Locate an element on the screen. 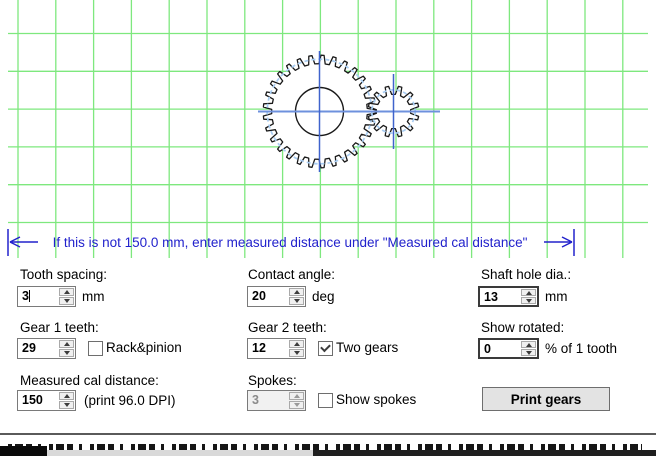  gear1-teeth-spinner: 29 is located at coordinates (46, 348).